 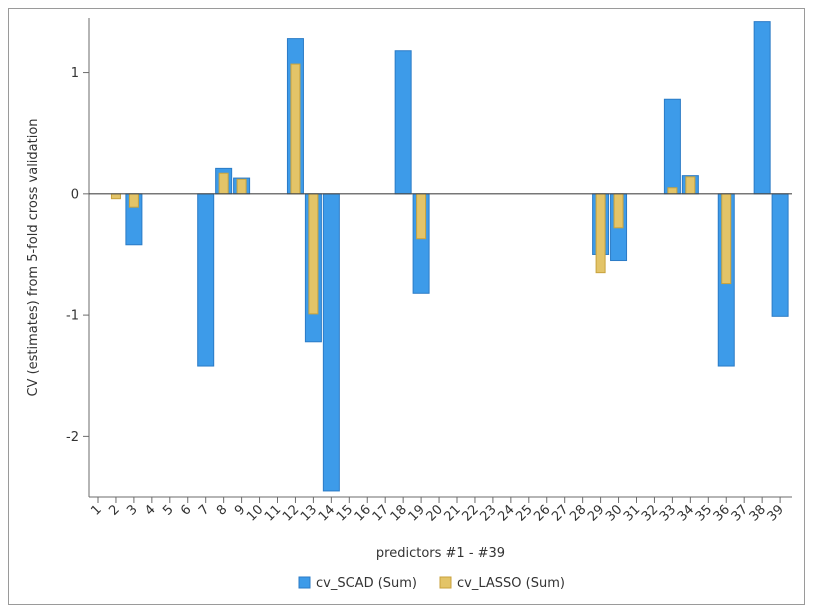 What do you see at coordinates (75, 73) in the screenshot?
I see `y-tick-label: 1` at bounding box center [75, 73].